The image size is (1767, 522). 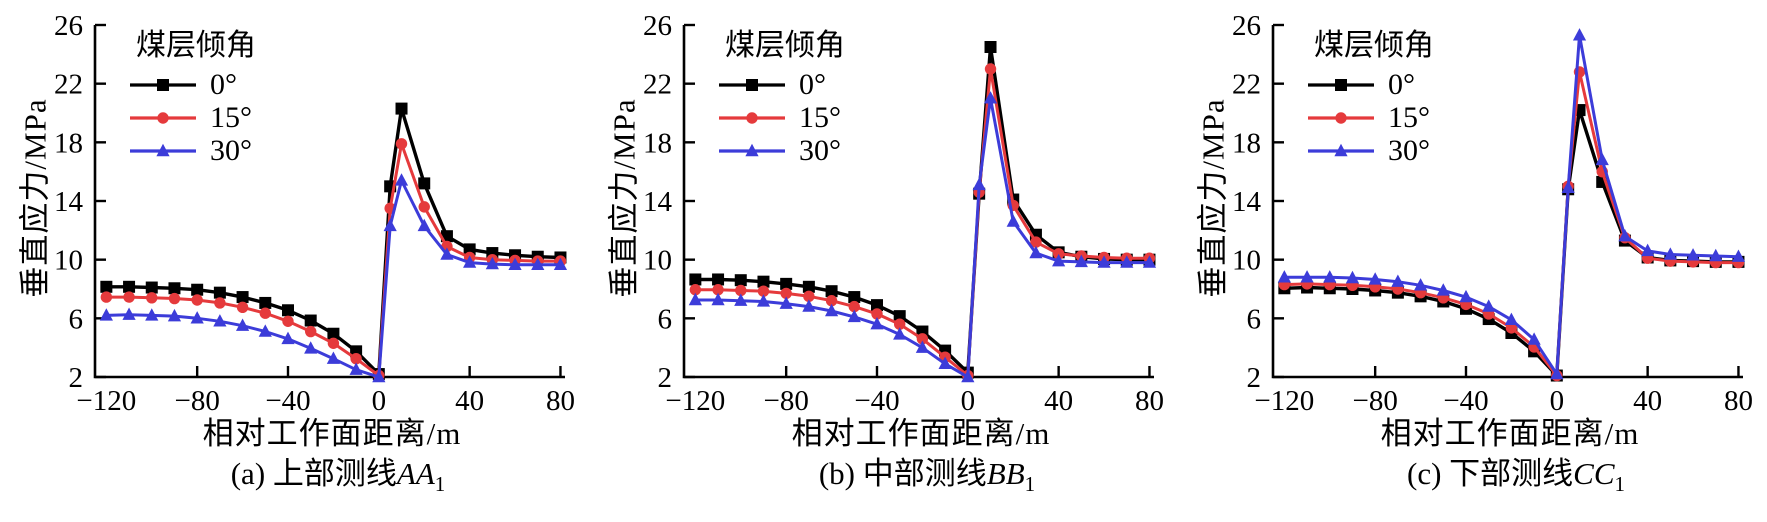 I want to click on y-tick-label: 26, so click(x=657, y=26).